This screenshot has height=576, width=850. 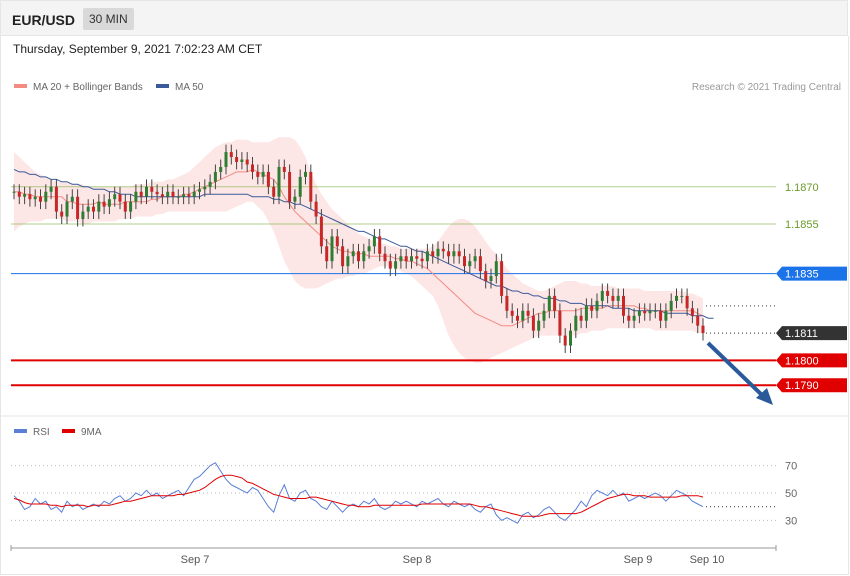 What do you see at coordinates (58, 432) in the screenshot?
I see `rsi-legend: RSI 9MA` at bounding box center [58, 432].